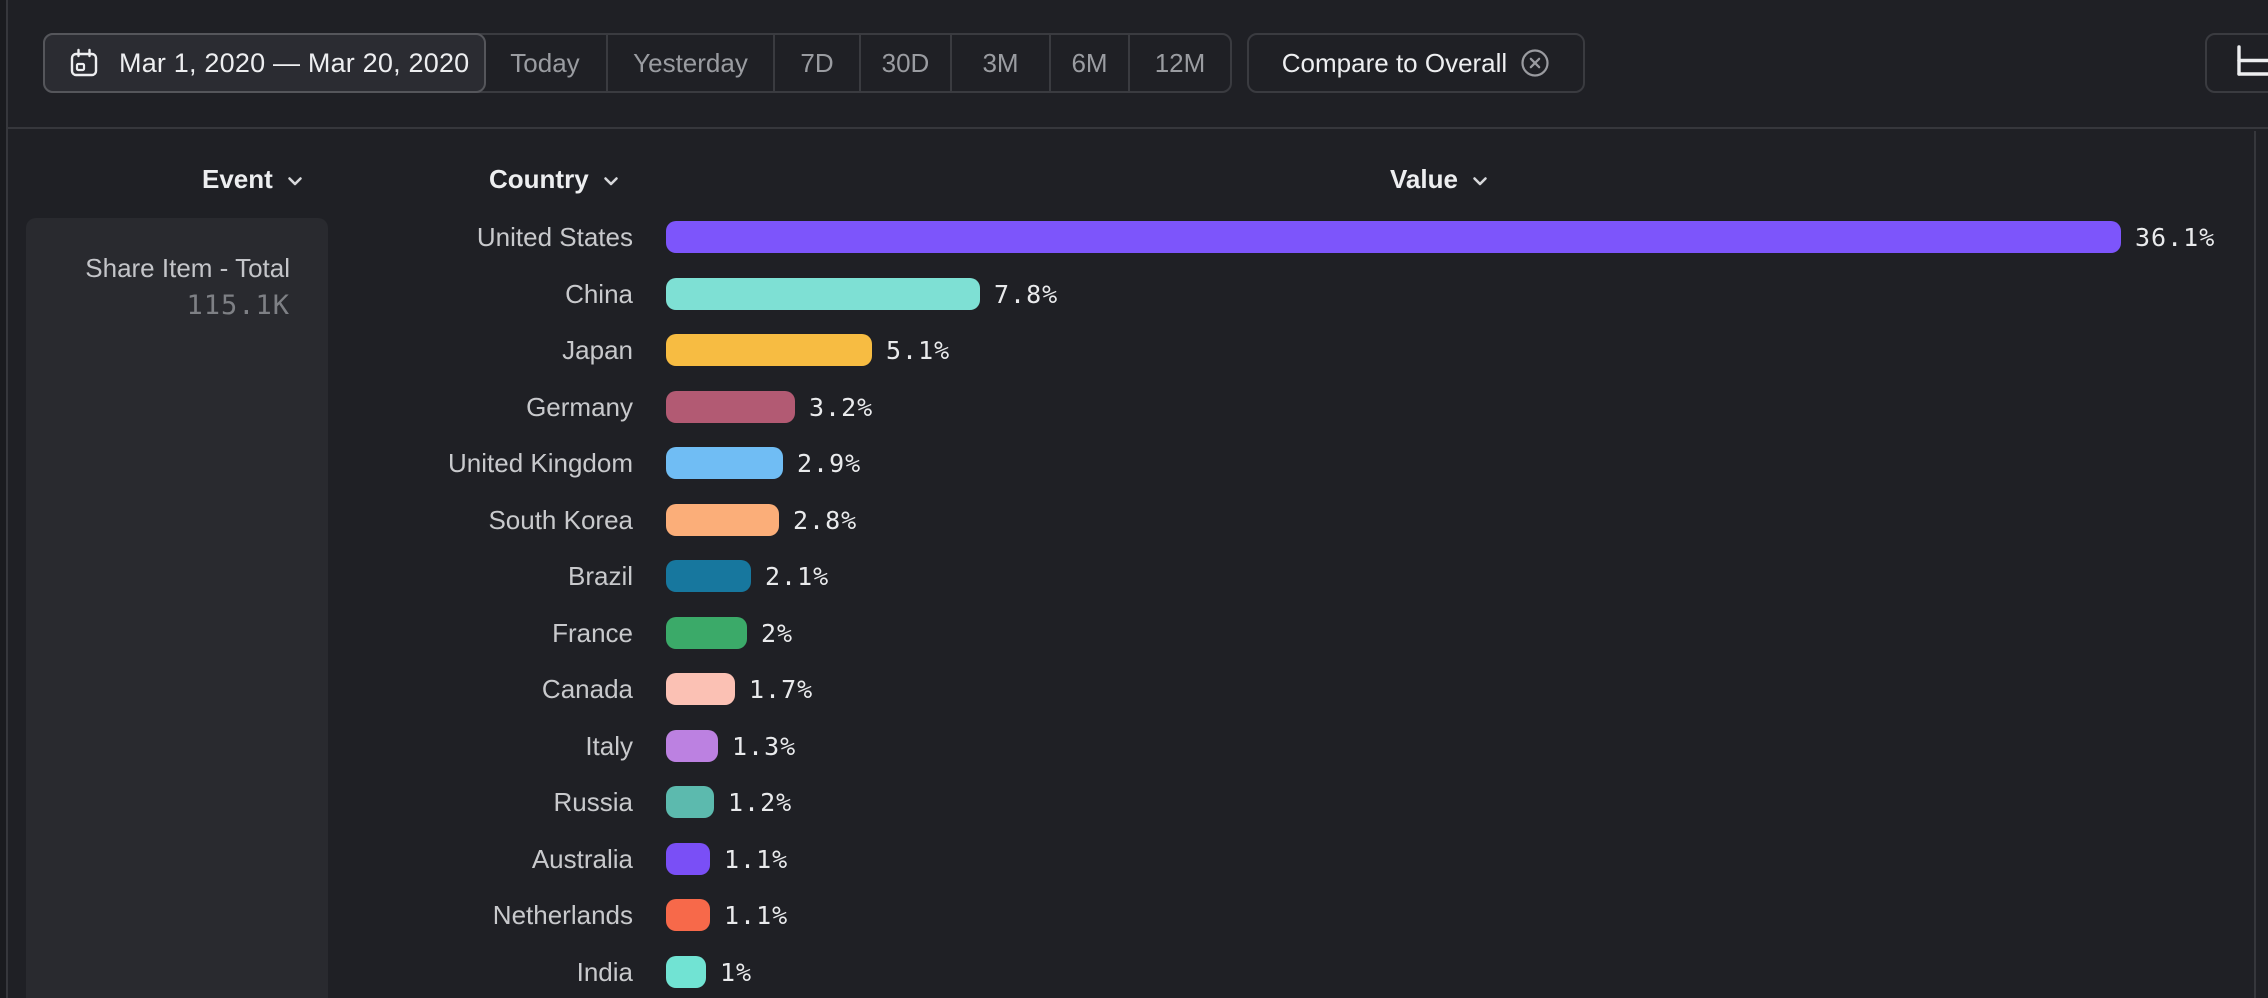  I want to click on preset-button-3m: 3M, so click(999, 63).